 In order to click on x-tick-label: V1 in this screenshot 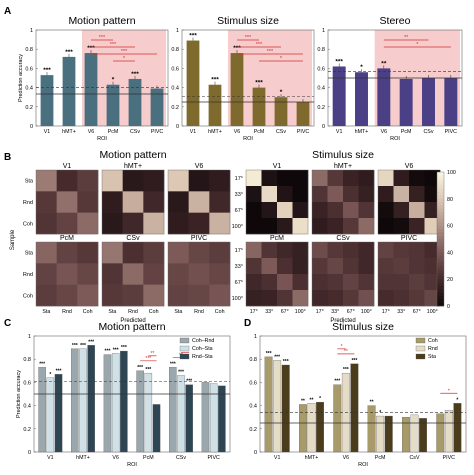, I will do `click(339, 132)`.